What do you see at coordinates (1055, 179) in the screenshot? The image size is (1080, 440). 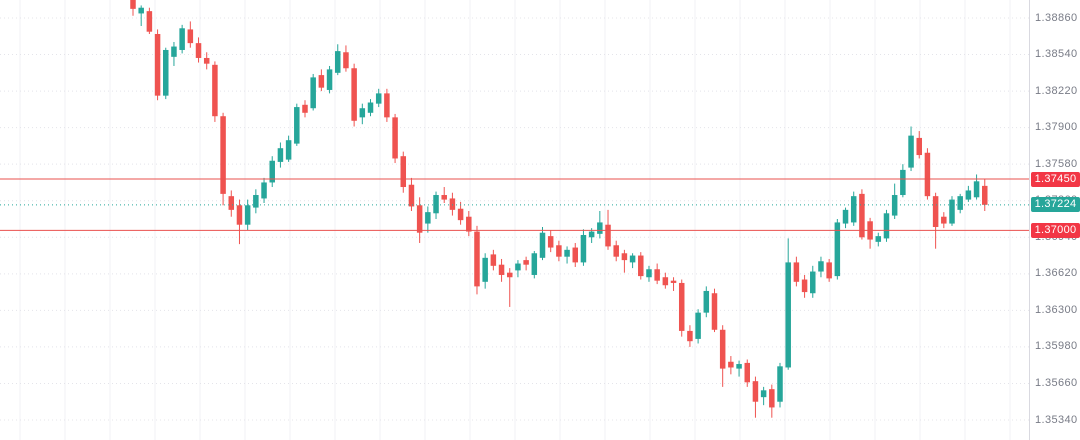 I see `resistance-price-badge: 1.37450` at bounding box center [1055, 179].